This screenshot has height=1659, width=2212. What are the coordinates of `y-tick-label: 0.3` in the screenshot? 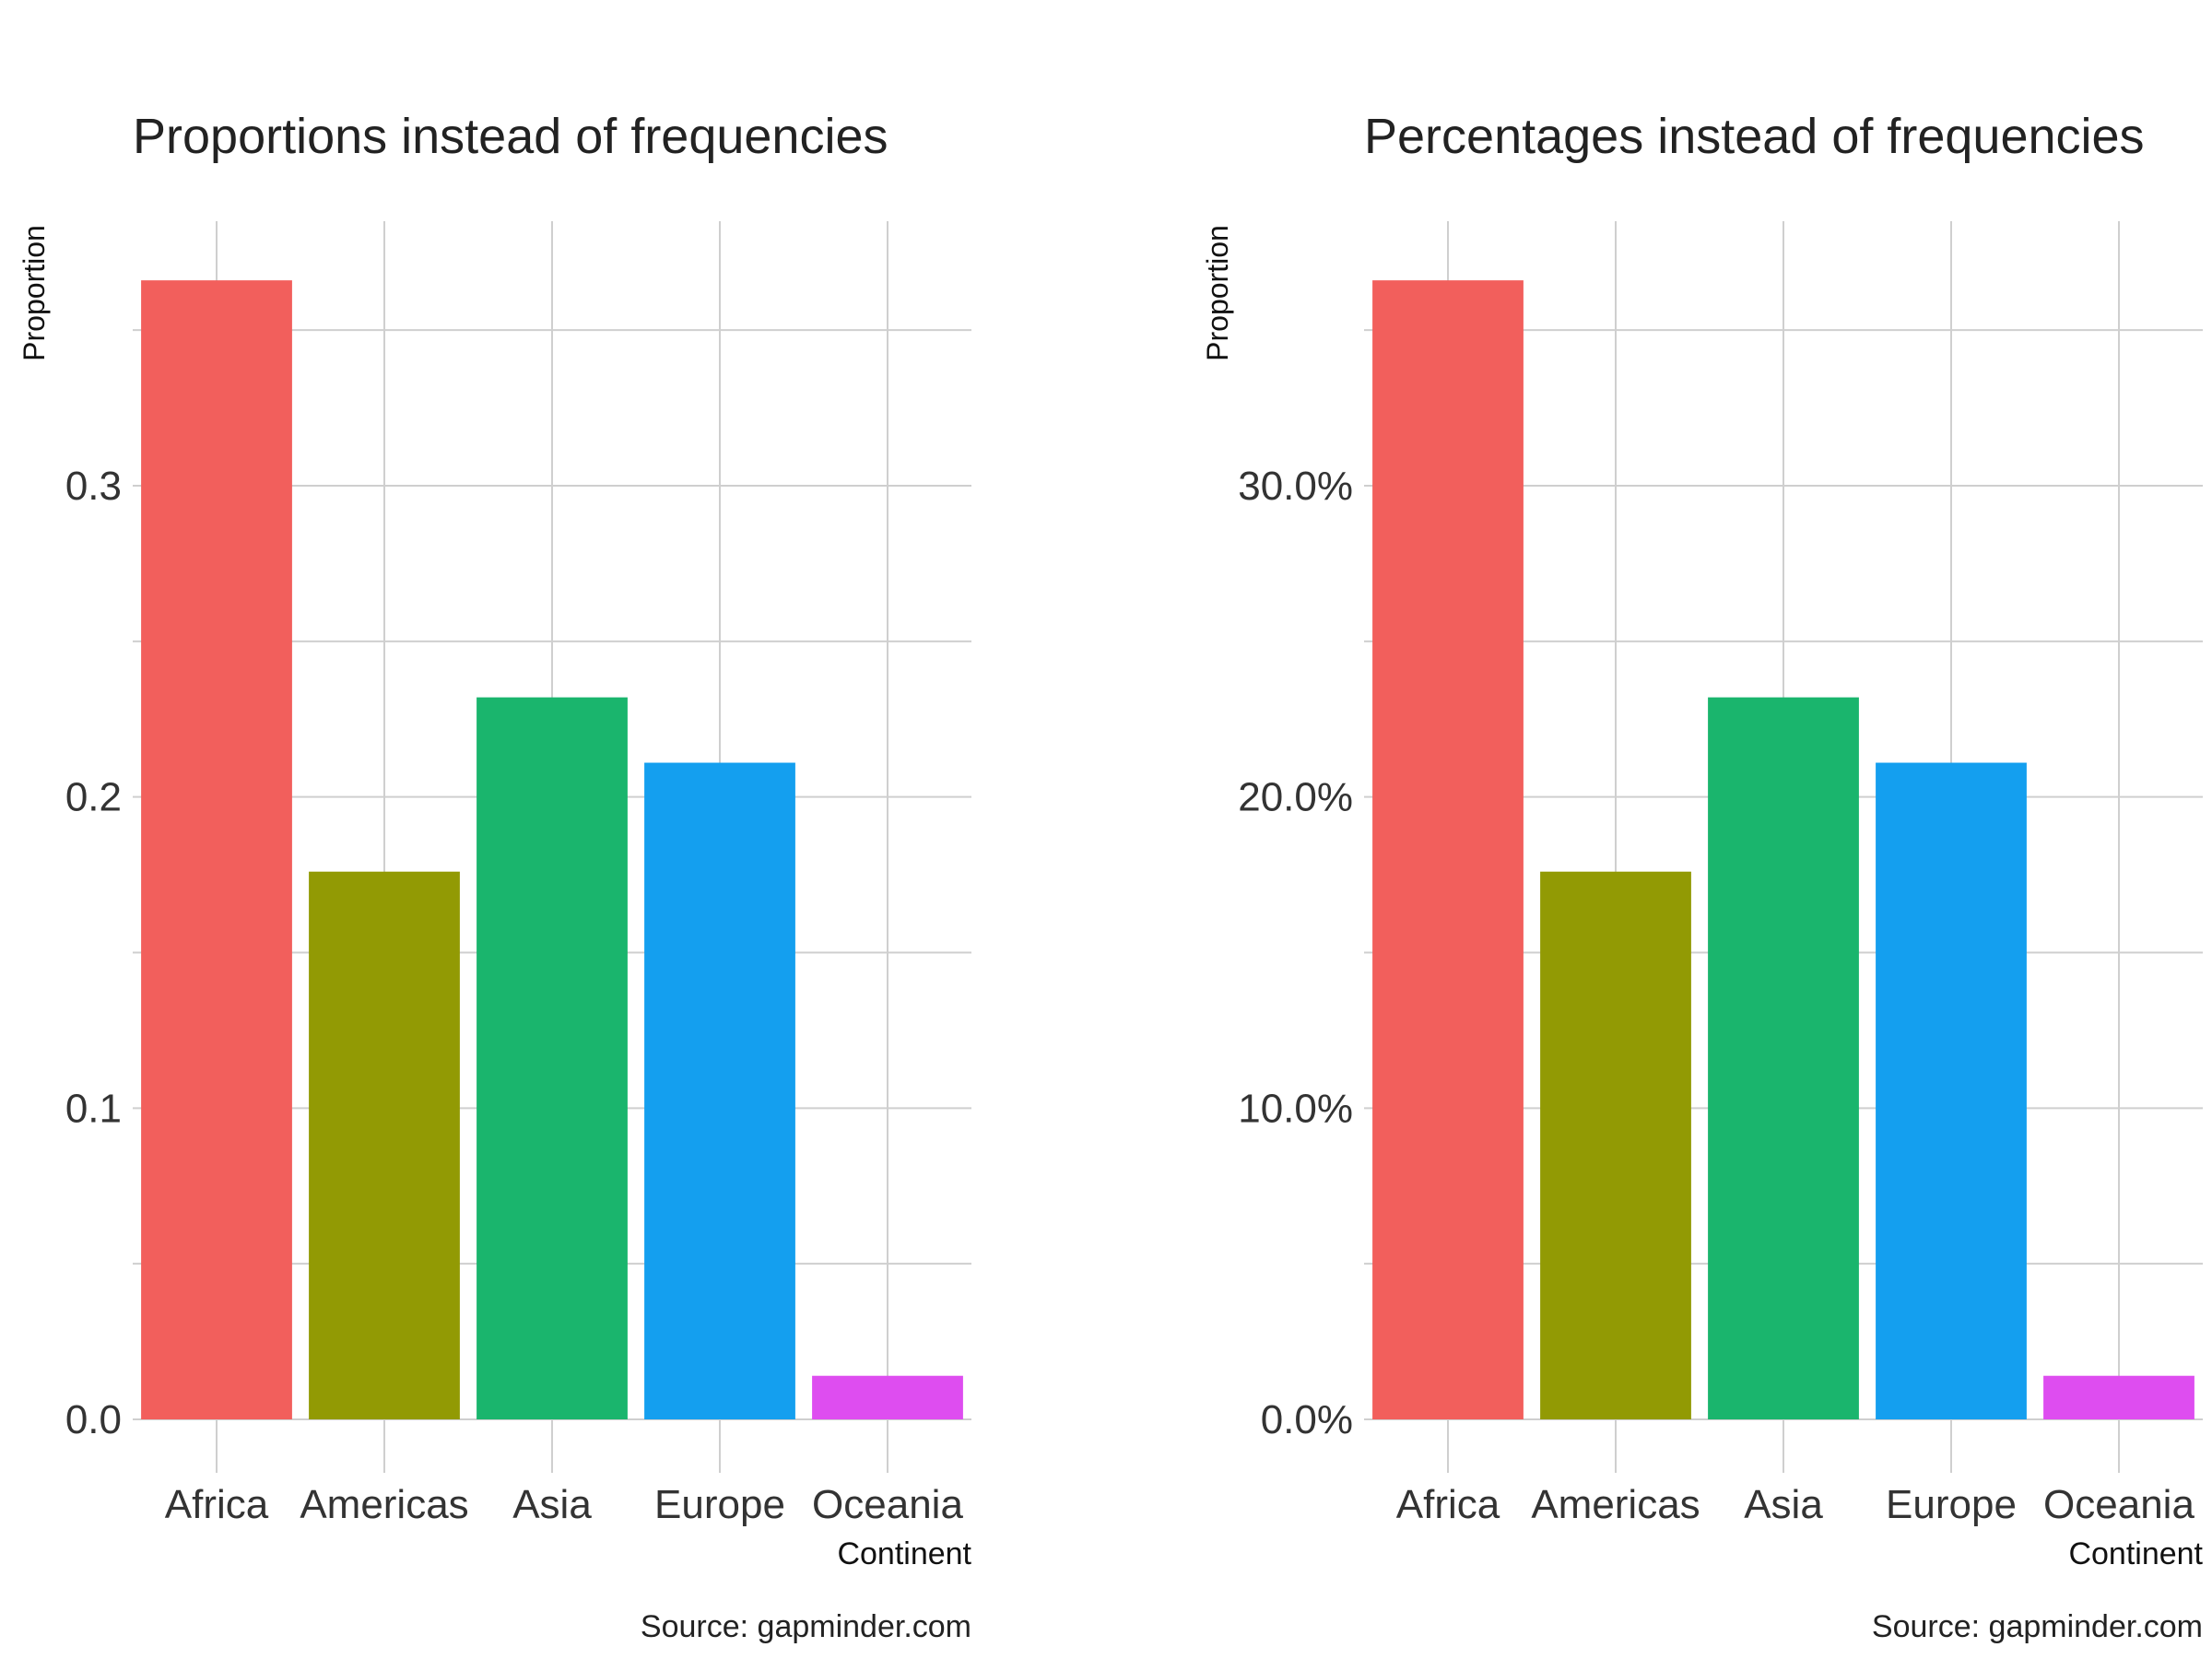 It's located at (93, 486).